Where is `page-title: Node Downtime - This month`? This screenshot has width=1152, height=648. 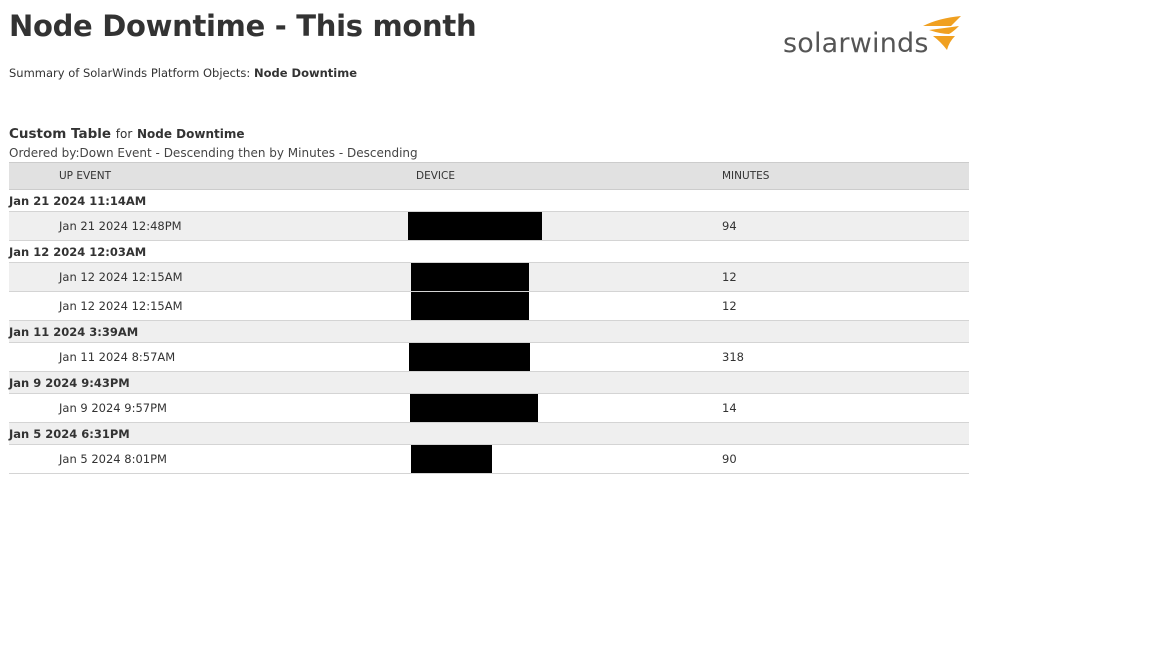
page-title: Node Downtime - This month is located at coordinates (243, 26).